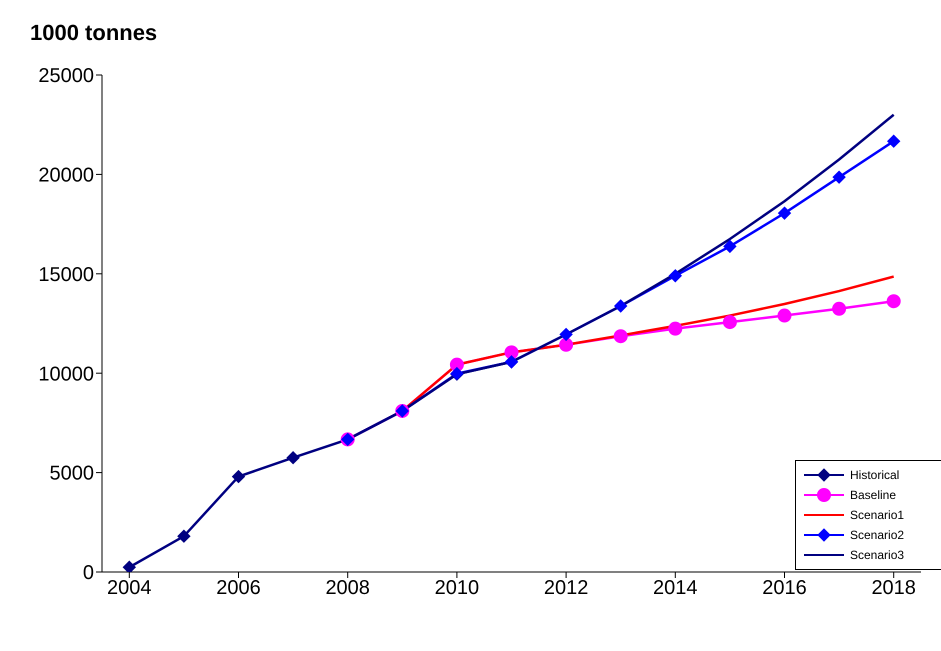  Describe the element at coordinates (784, 588) in the screenshot. I see `x-tick-label: 2016` at that location.